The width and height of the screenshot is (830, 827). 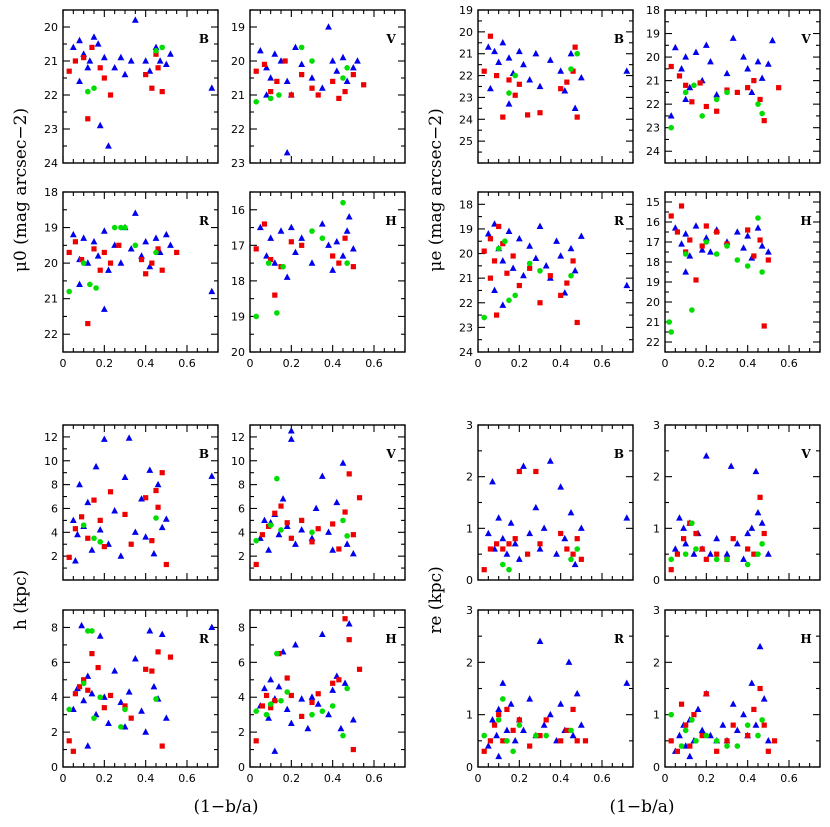 I want to click on x-tick-label: 0.4, so click(x=561, y=363).